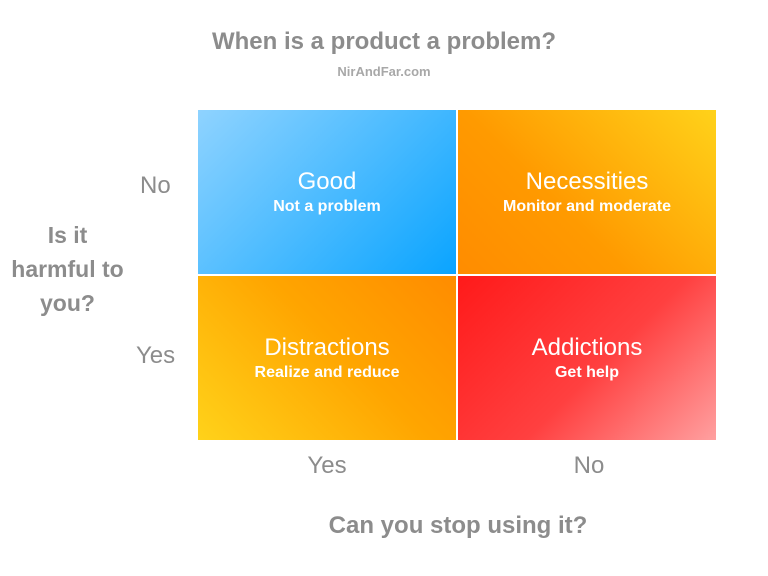  Describe the element at coordinates (587, 347) in the screenshot. I see `quadrant-title: Addictions` at that location.